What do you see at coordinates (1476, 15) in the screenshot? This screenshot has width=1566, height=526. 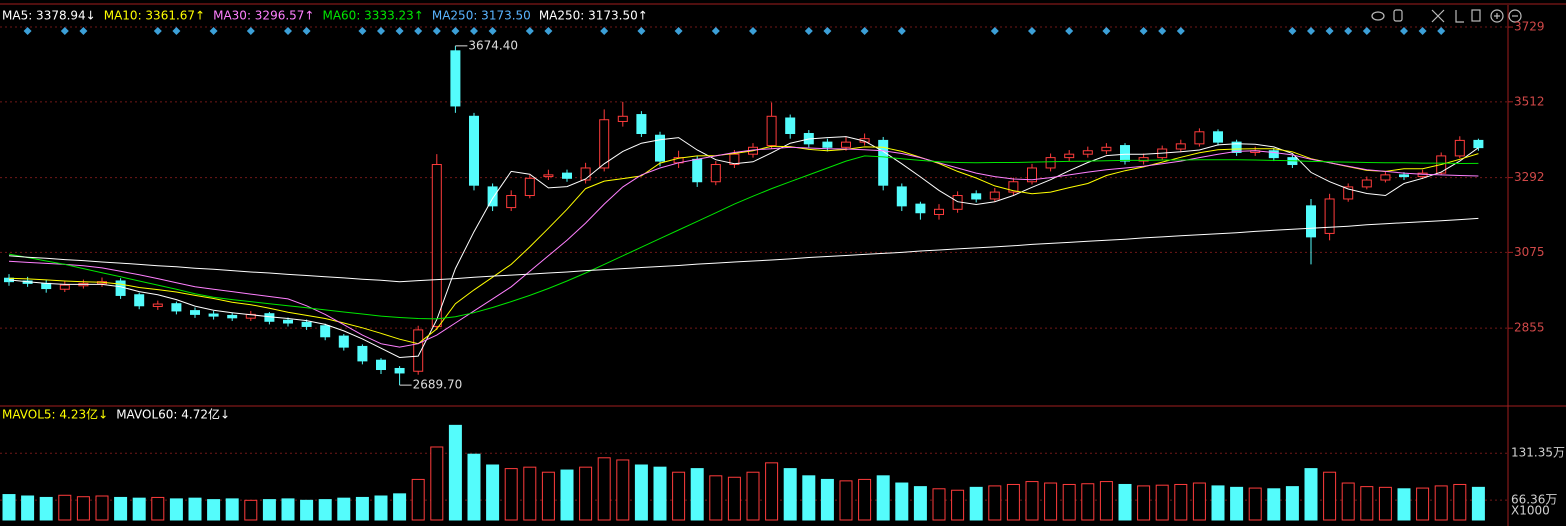 I see `lock-icon` at bounding box center [1476, 15].